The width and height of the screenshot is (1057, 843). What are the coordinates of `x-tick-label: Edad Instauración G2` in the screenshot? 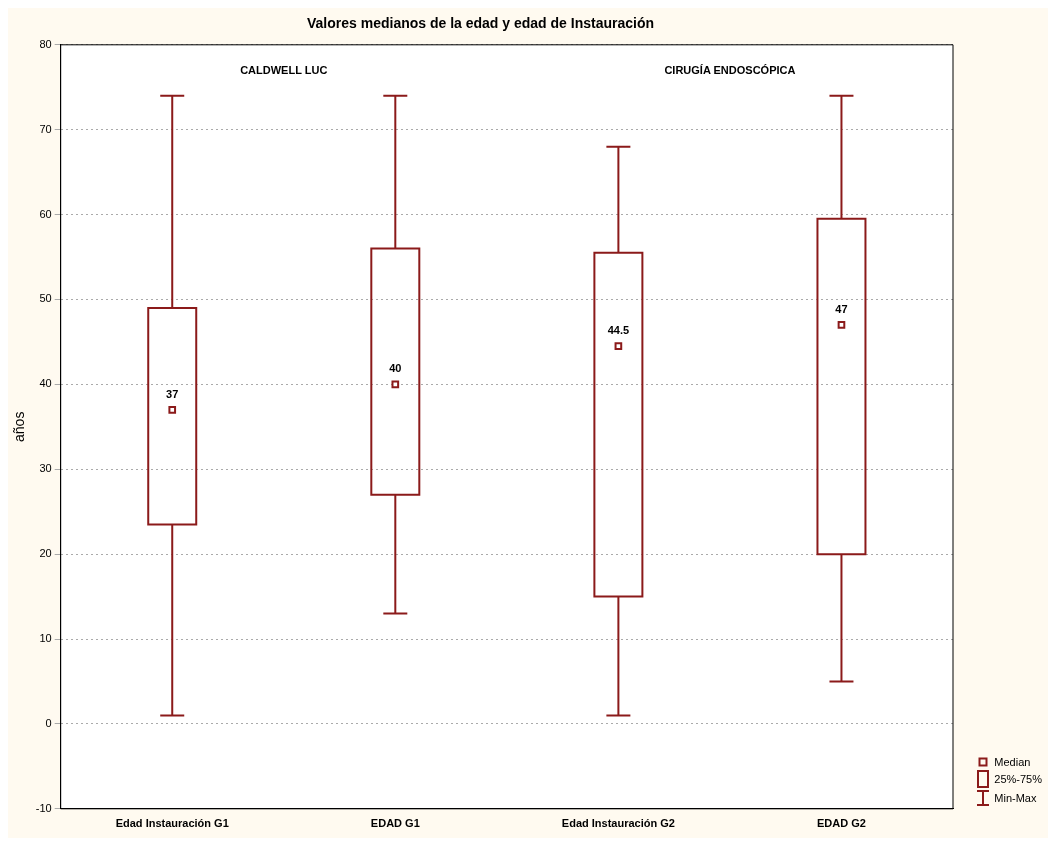 It's located at (618, 823).